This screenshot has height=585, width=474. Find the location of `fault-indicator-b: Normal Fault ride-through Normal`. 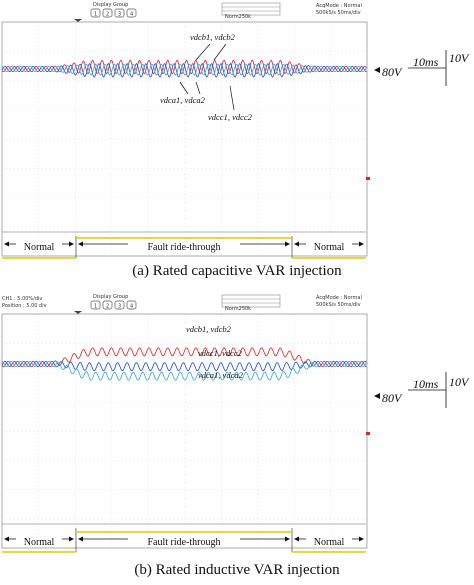

fault-indicator-b: Normal Fault ride-through Normal is located at coordinates (184, 538).